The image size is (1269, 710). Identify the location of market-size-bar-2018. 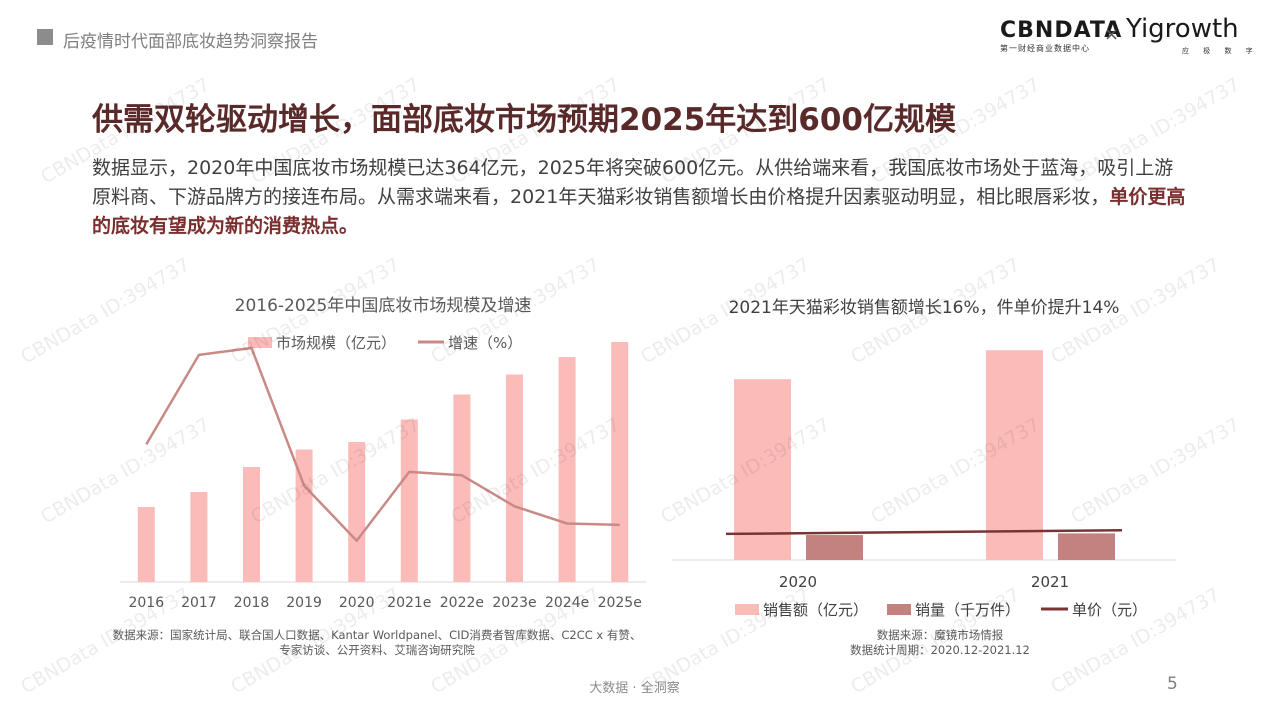
(251, 524).